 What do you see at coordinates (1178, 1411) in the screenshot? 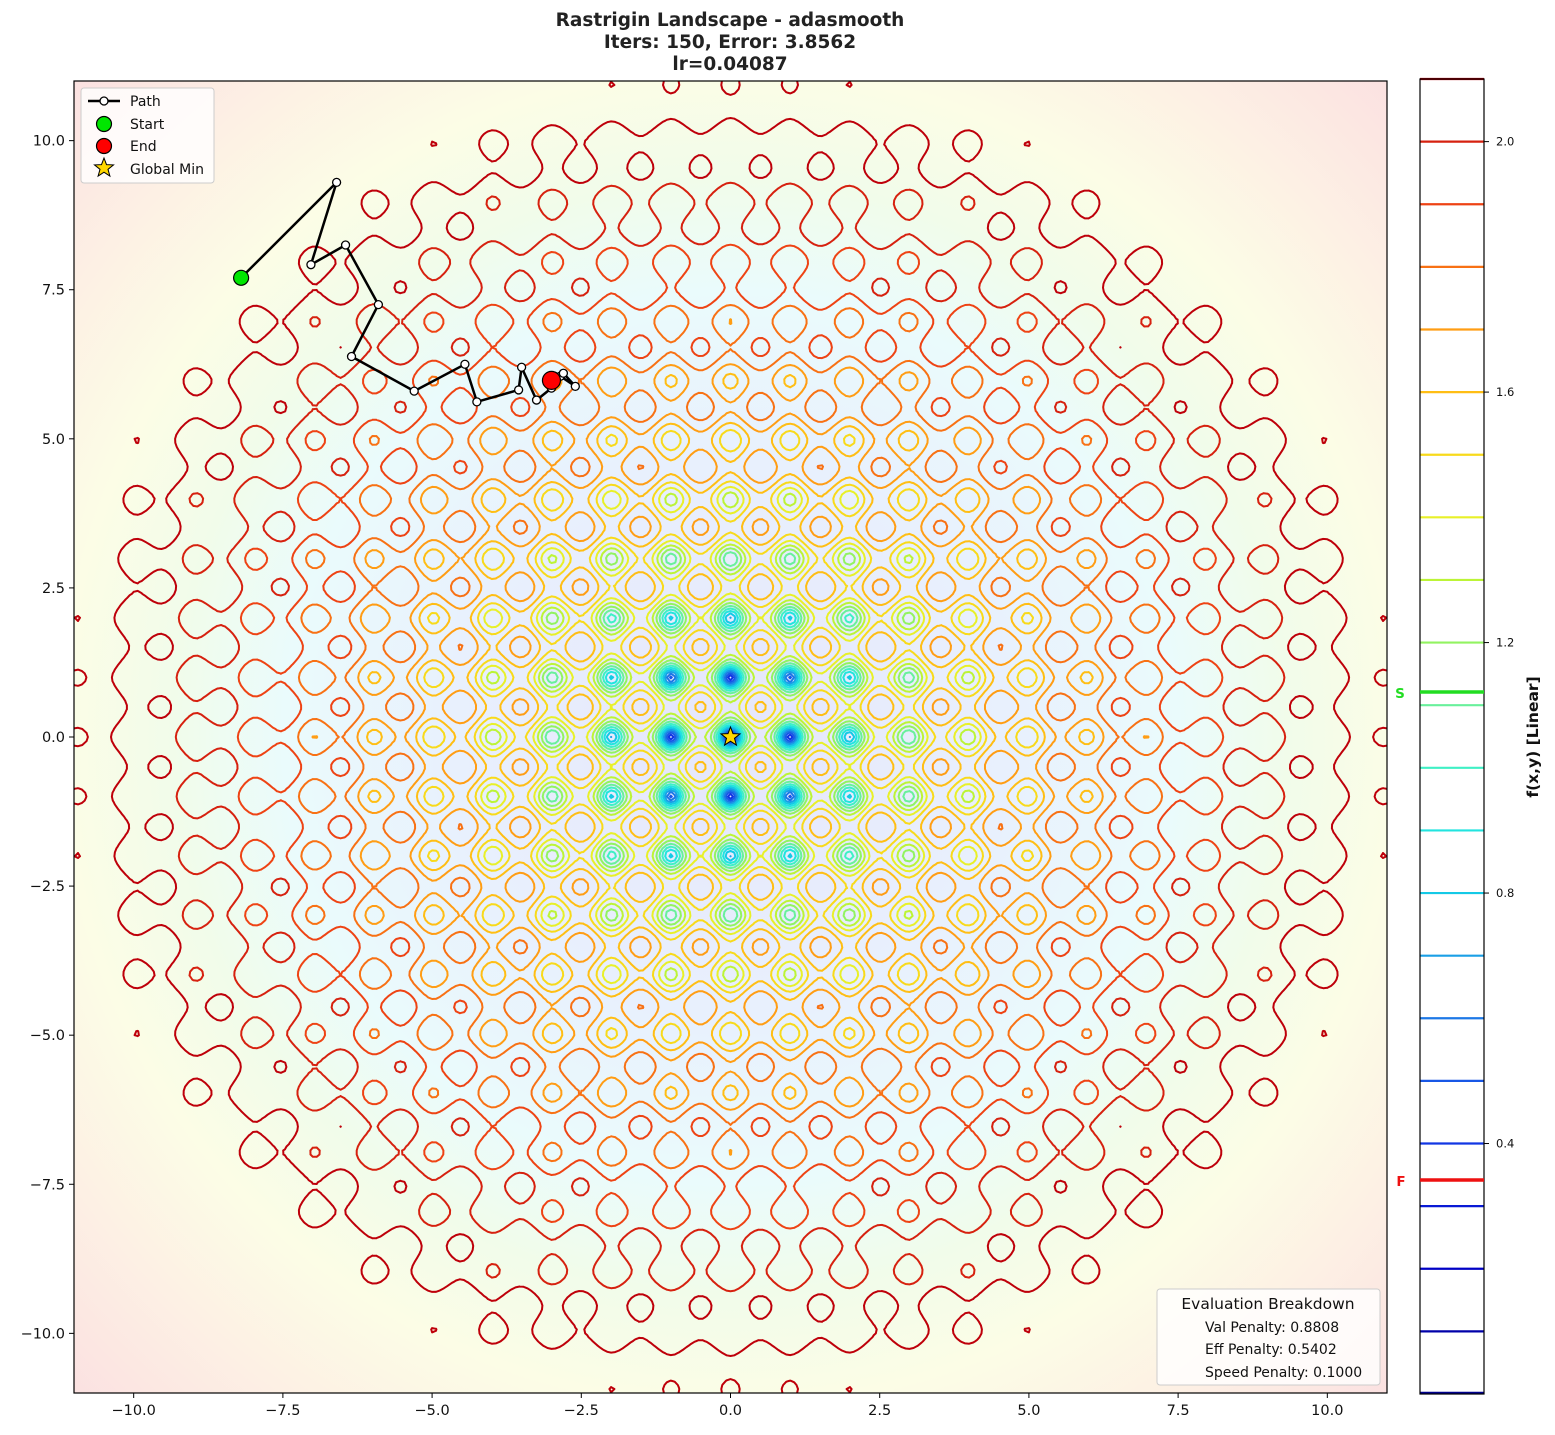
I see `x-tick-label: 7.5` at bounding box center [1178, 1411].